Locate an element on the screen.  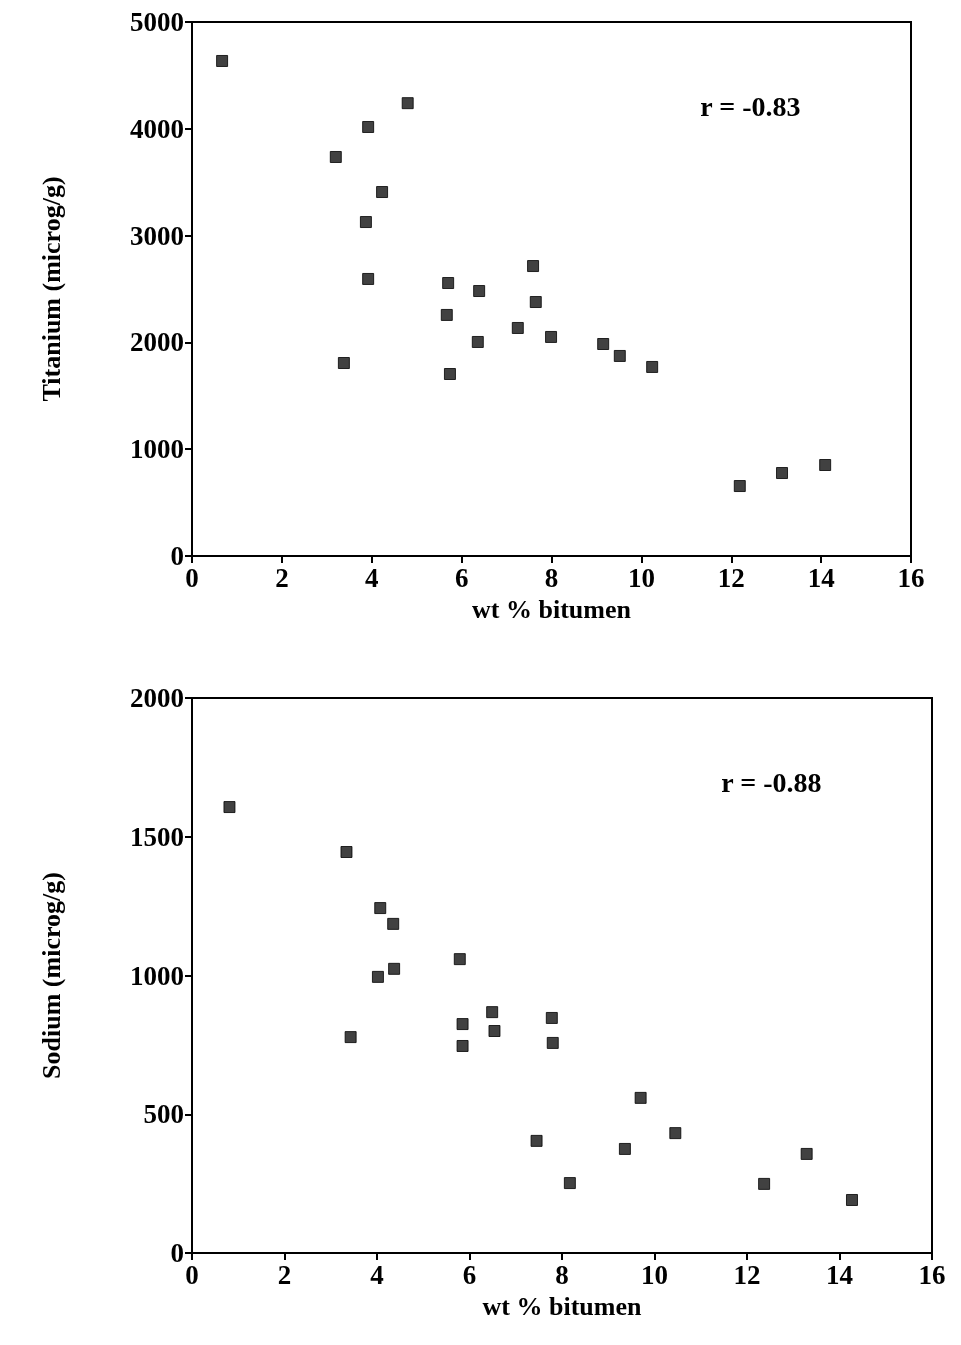
y-tick-label: 5000 is located at coordinates (157, 22).